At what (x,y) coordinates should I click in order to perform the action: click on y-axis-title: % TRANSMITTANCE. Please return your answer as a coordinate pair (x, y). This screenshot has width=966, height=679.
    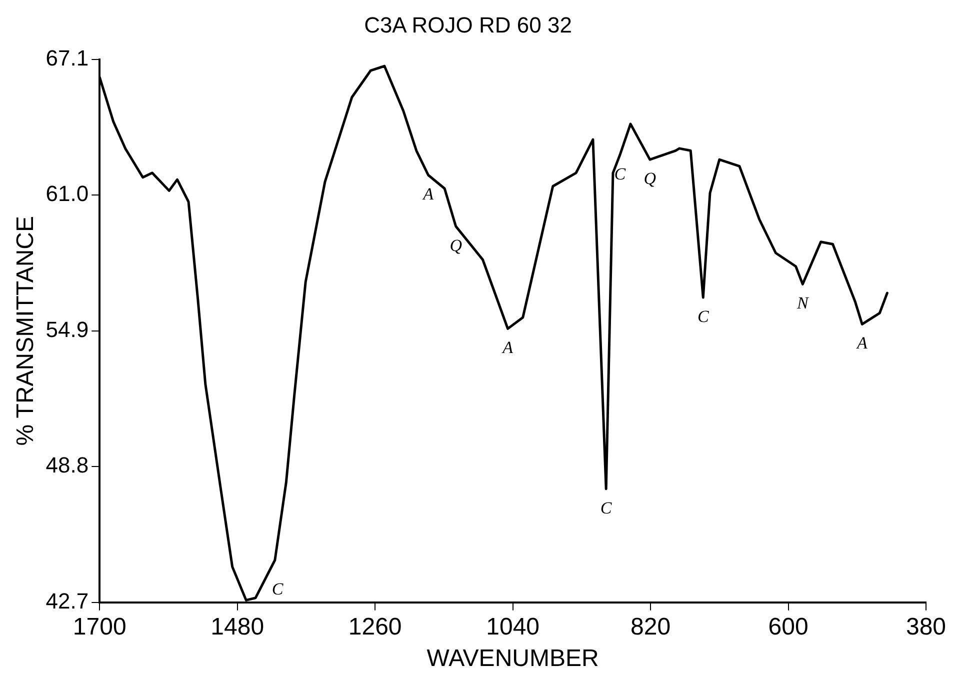
    Looking at the image, I should click on (26, 331).